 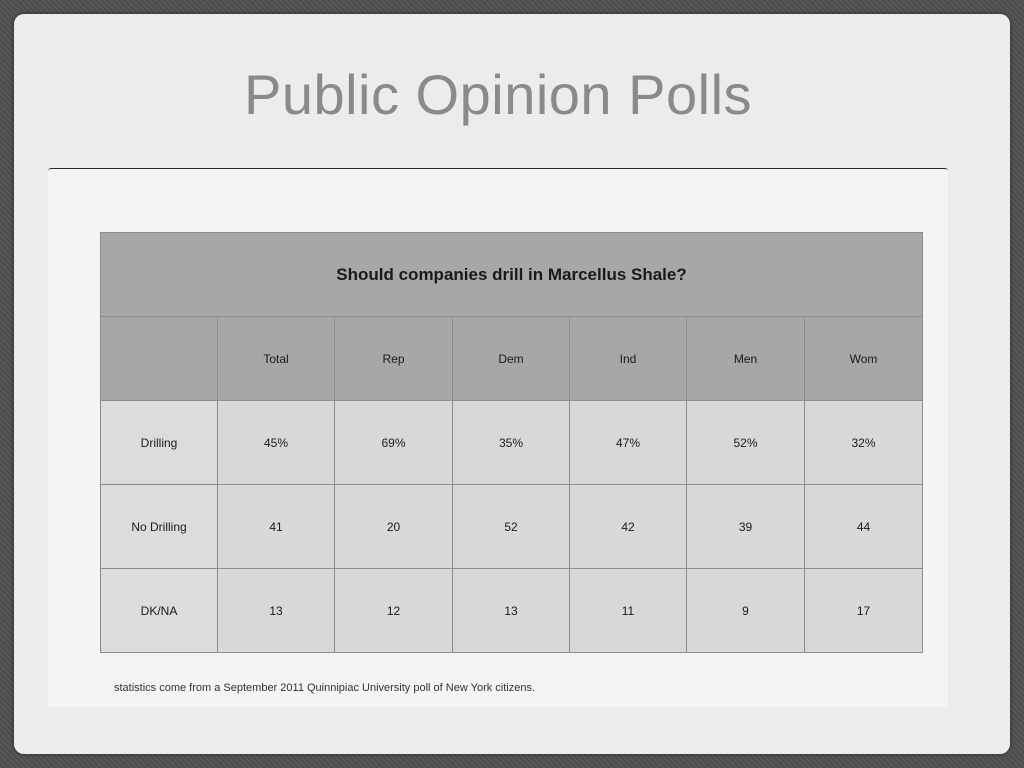 I want to click on table-cell: 44, so click(x=863, y=526).